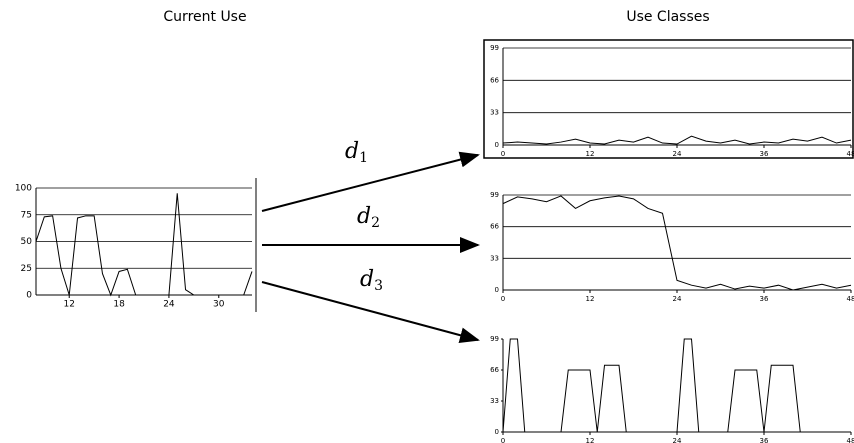 The image size is (854, 443). What do you see at coordinates (368, 217) in the screenshot?
I see `arrow-label: d2` at bounding box center [368, 217].